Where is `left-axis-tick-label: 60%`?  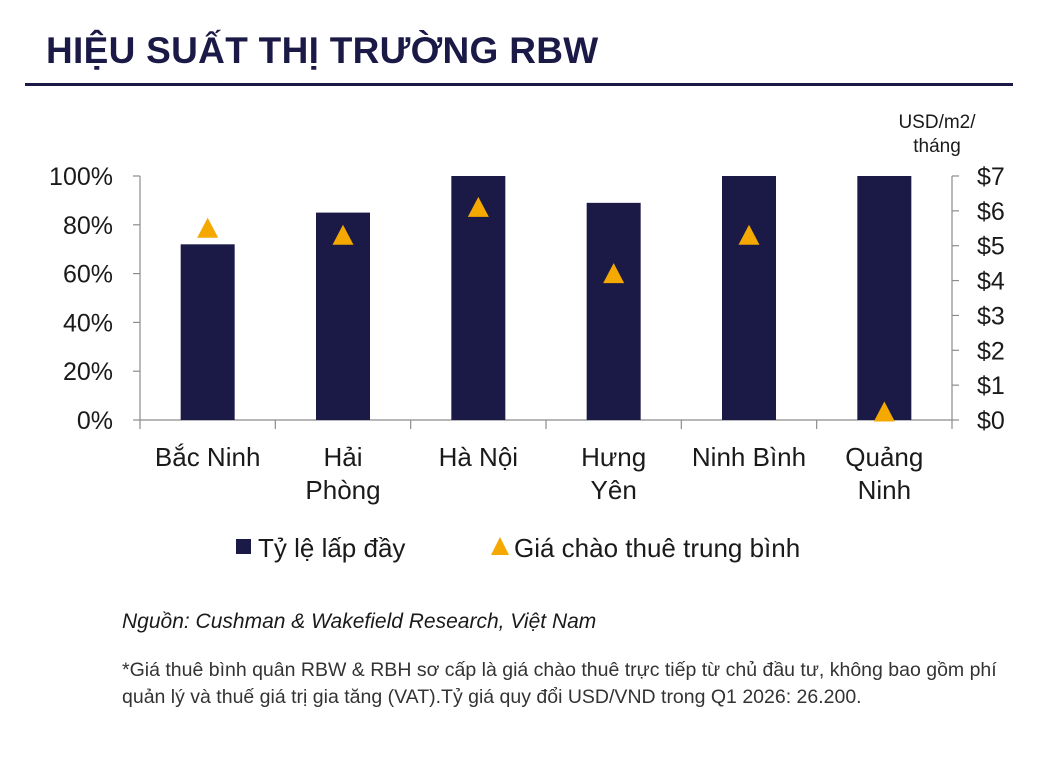 left-axis-tick-label: 60% is located at coordinates (88, 275).